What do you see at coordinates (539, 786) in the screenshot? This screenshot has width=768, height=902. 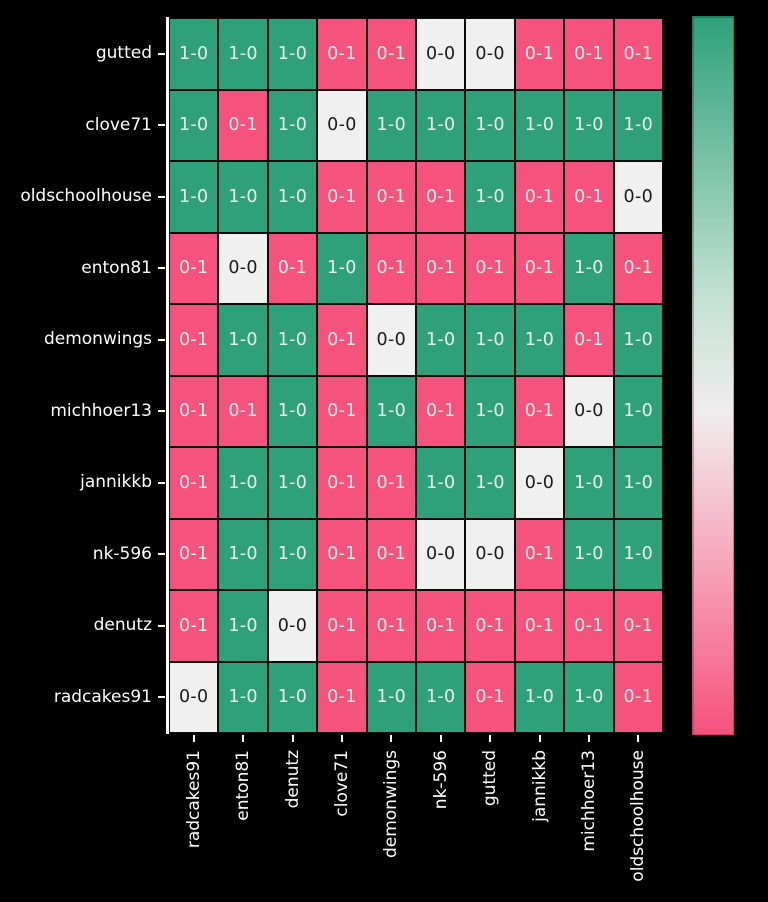 I see `x-axis-label: jannikkb` at bounding box center [539, 786].